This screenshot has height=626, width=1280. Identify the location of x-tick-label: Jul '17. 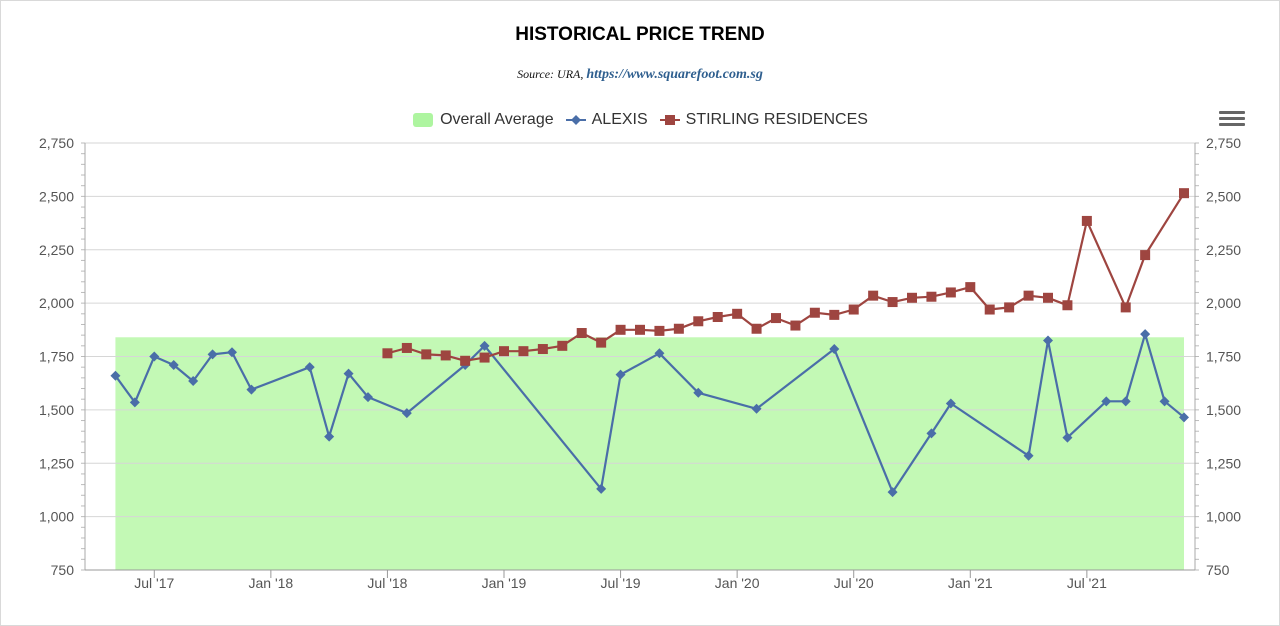
(154, 583).